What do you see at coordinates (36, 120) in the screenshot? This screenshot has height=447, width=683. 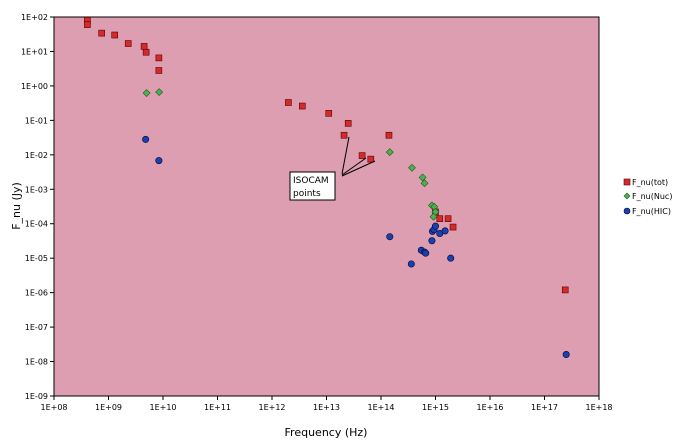 I see `y-tick-label: 1E-01` at bounding box center [36, 120].